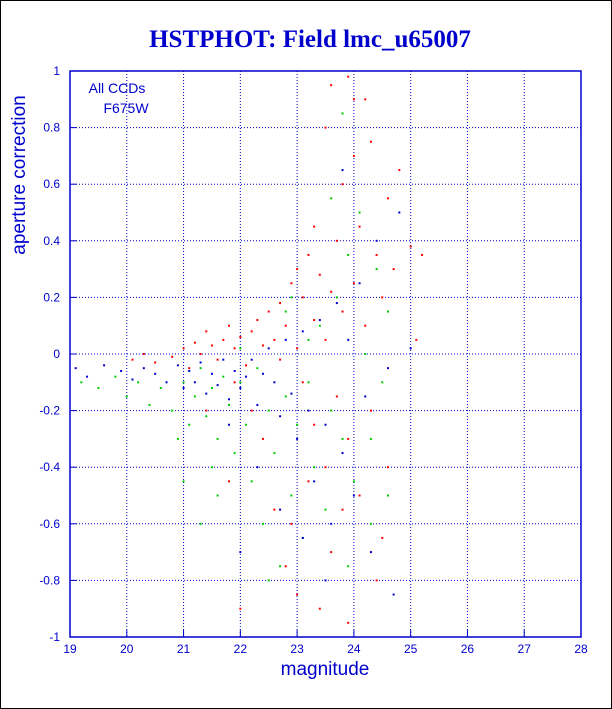 This screenshot has height=709, width=612. Describe the element at coordinates (411, 649) in the screenshot. I see `x-tick-label: 25` at that location.